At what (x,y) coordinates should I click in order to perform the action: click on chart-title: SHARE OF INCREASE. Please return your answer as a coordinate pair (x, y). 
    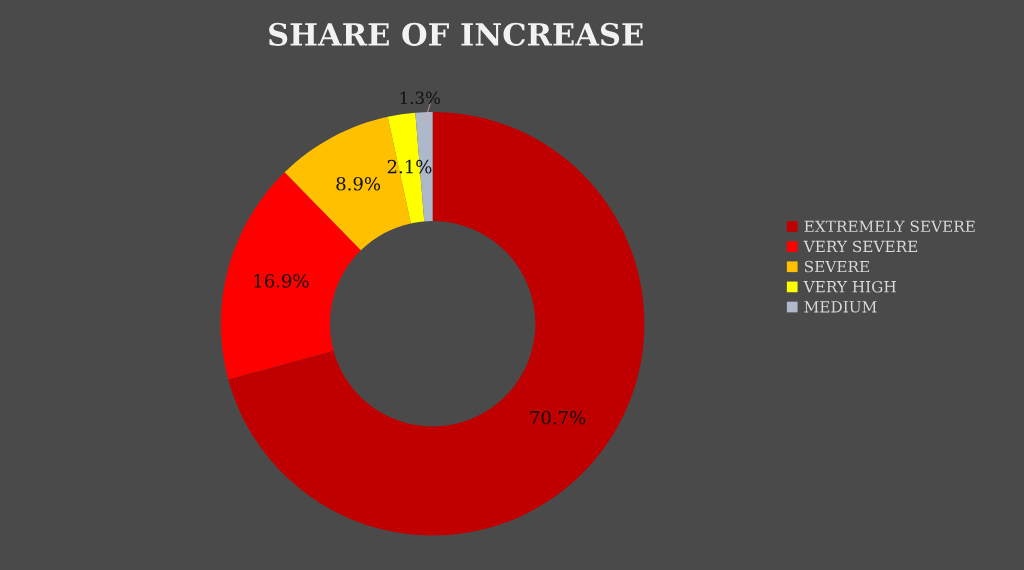
    Looking at the image, I should click on (456, 34).